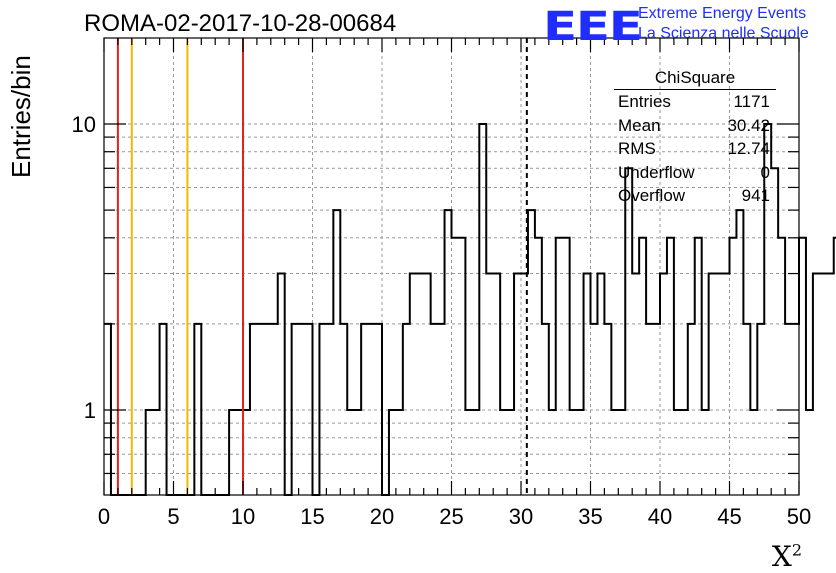 The height and width of the screenshot is (573, 836). I want to click on logo-line-2: La Scienza nelle Scuole, so click(723, 33).